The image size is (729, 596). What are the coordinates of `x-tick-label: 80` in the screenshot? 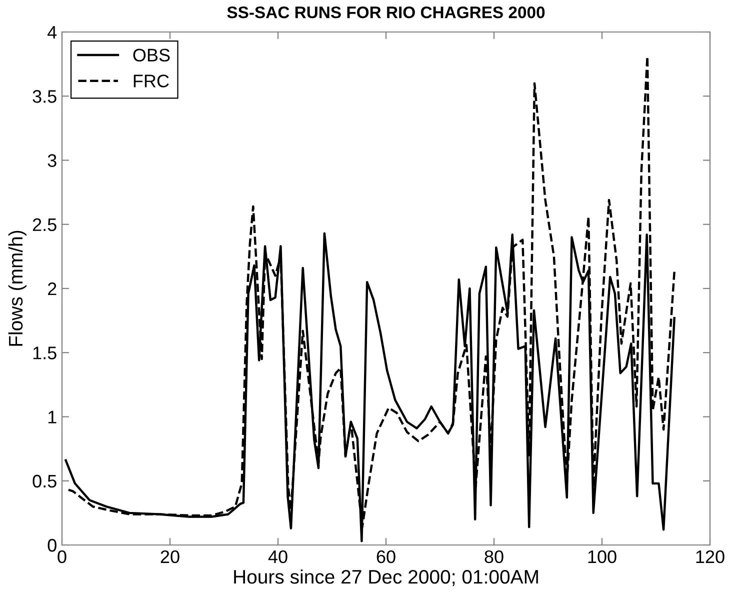 It's located at (494, 557).